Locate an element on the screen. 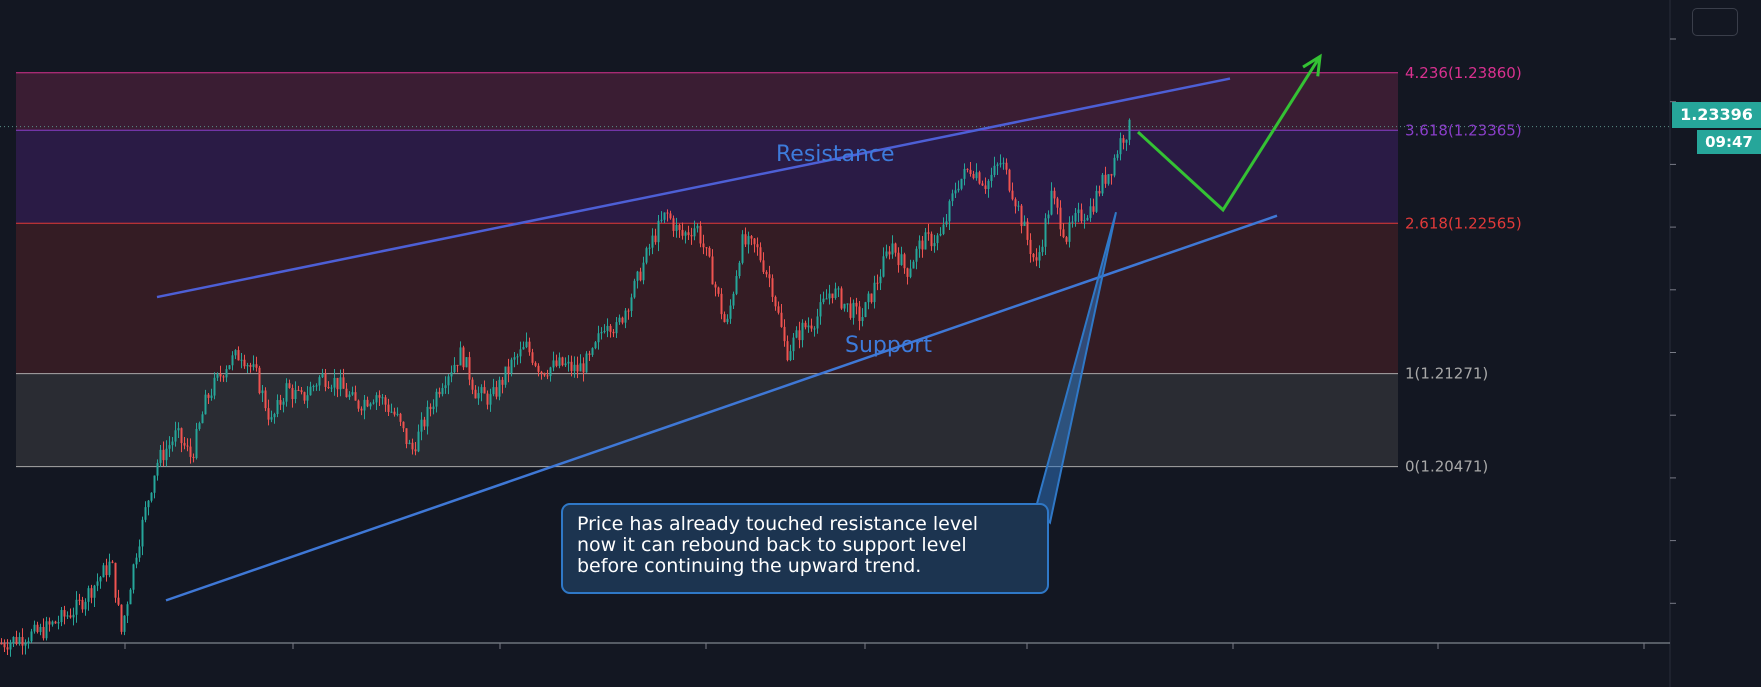  projection-path is located at coordinates (1229, 134).